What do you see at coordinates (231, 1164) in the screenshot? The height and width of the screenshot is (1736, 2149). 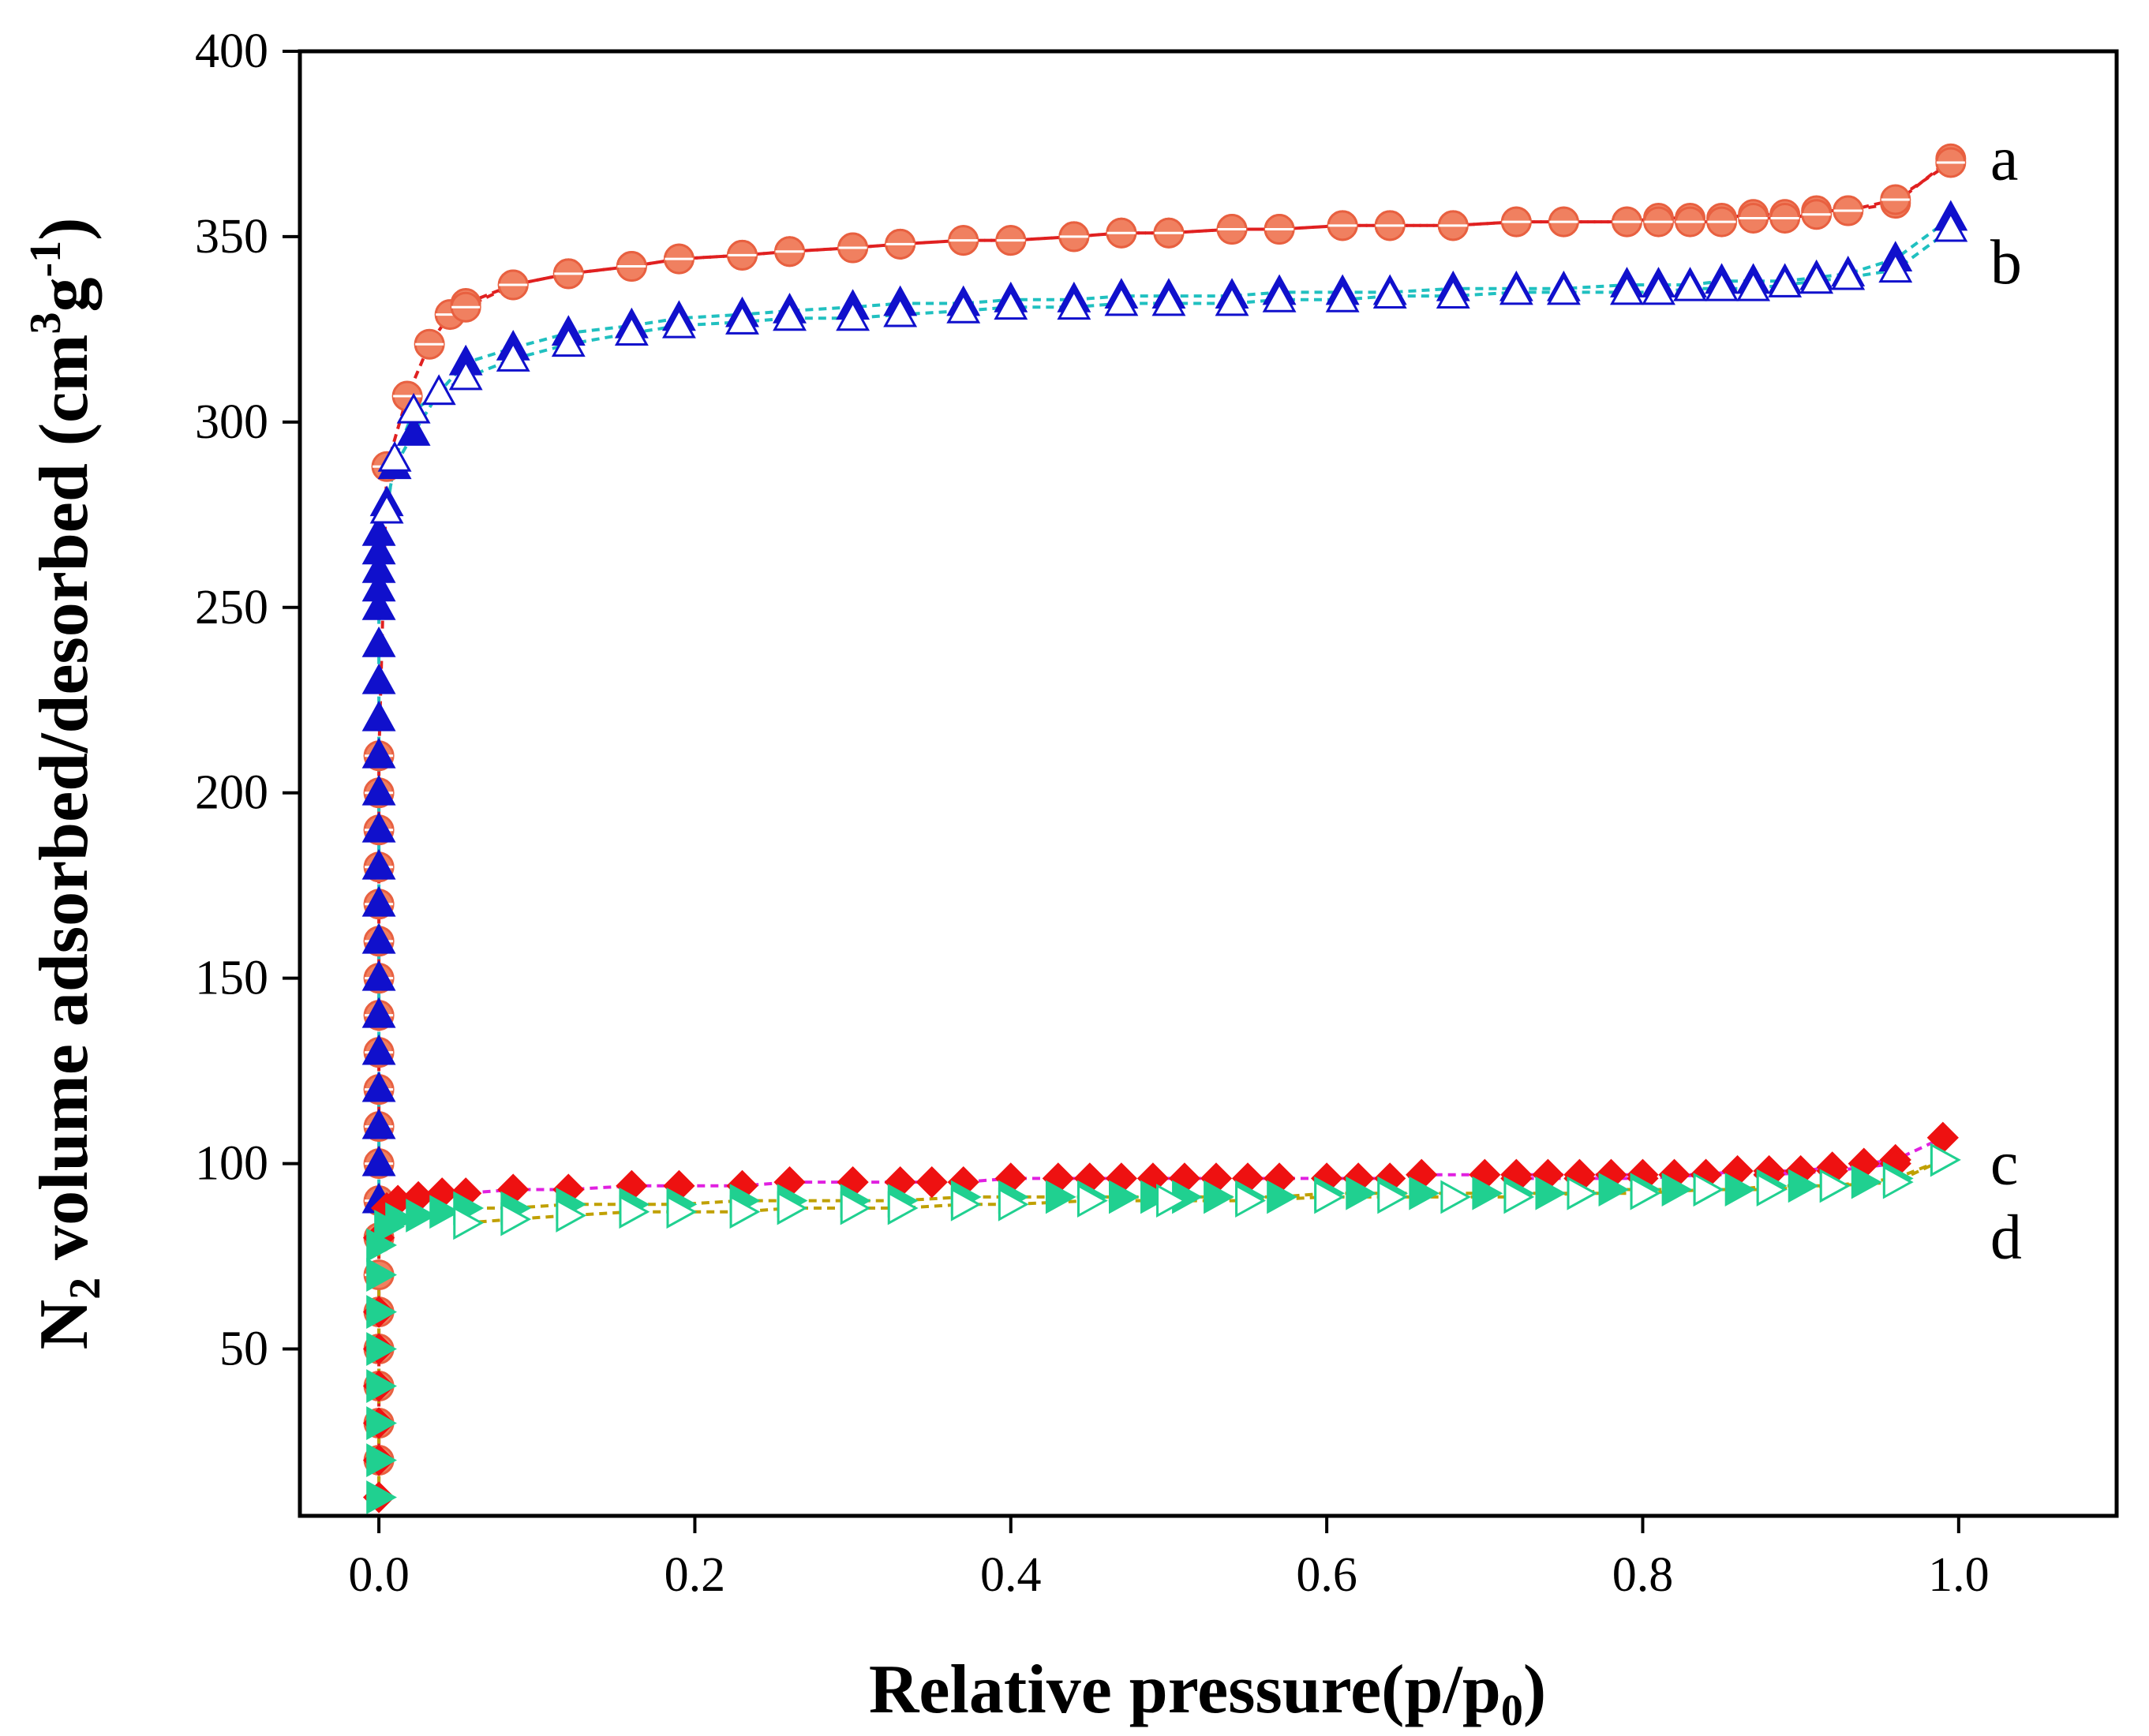 I see `y-tick-label: 100` at bounding box center [231, 1164].